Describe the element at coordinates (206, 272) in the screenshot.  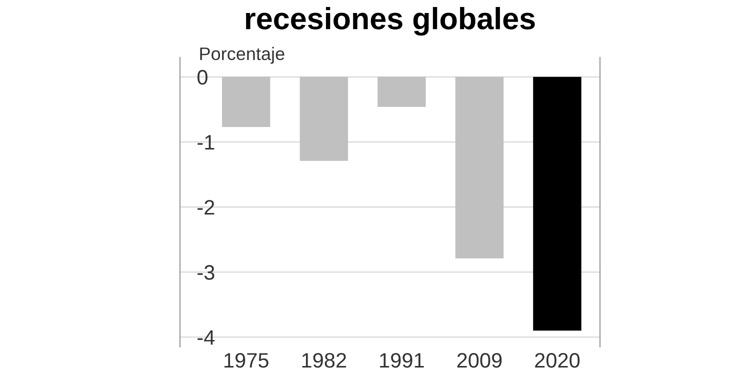
I see `y-tick-label: -3` at that location.